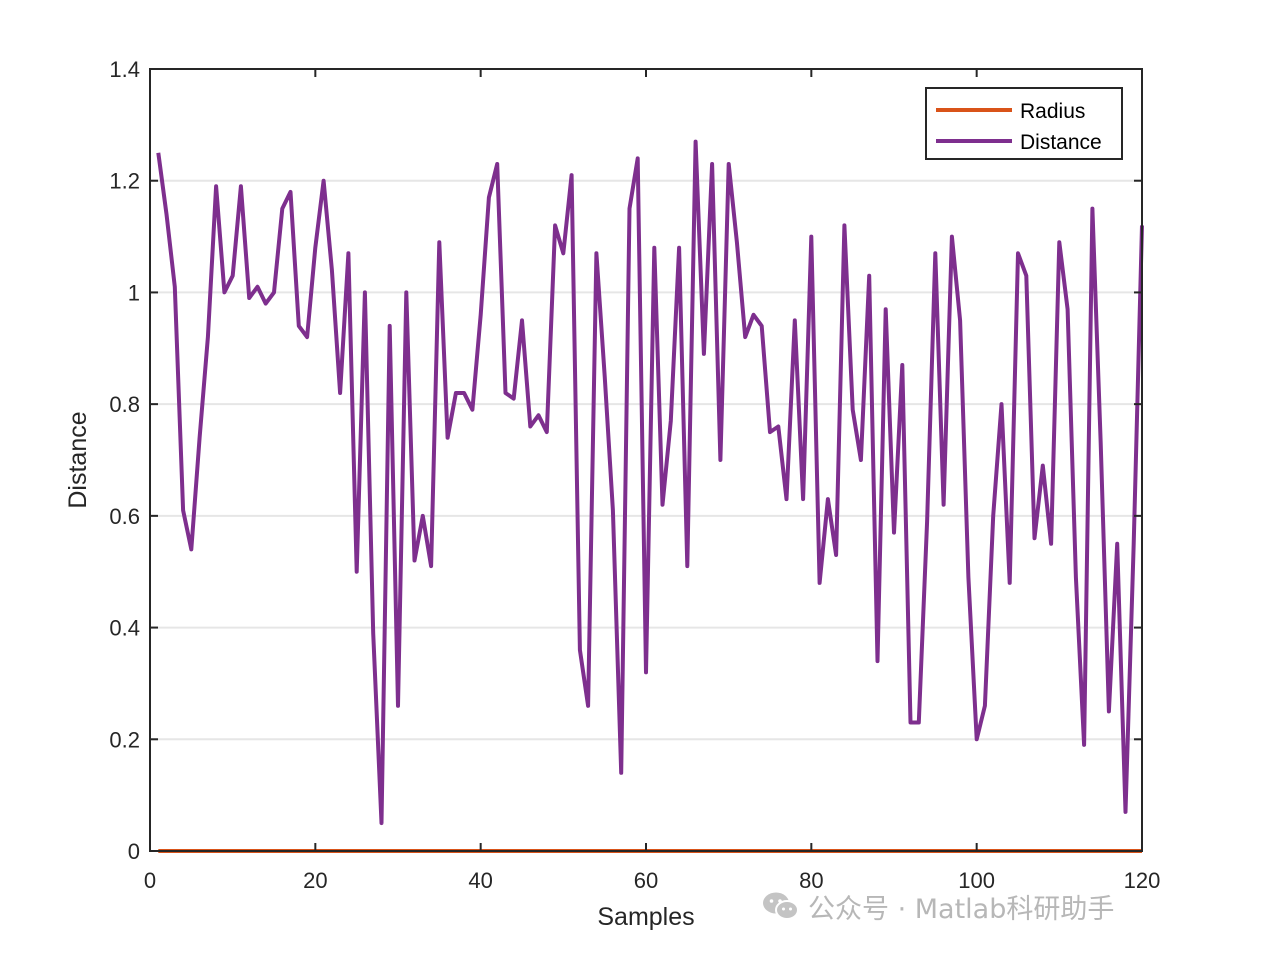 This screenshot has width=1261, height=955. Describe the element at coordinates (124, 739) in the screenshot. I see `y-tick-label: 0.2` at that location.